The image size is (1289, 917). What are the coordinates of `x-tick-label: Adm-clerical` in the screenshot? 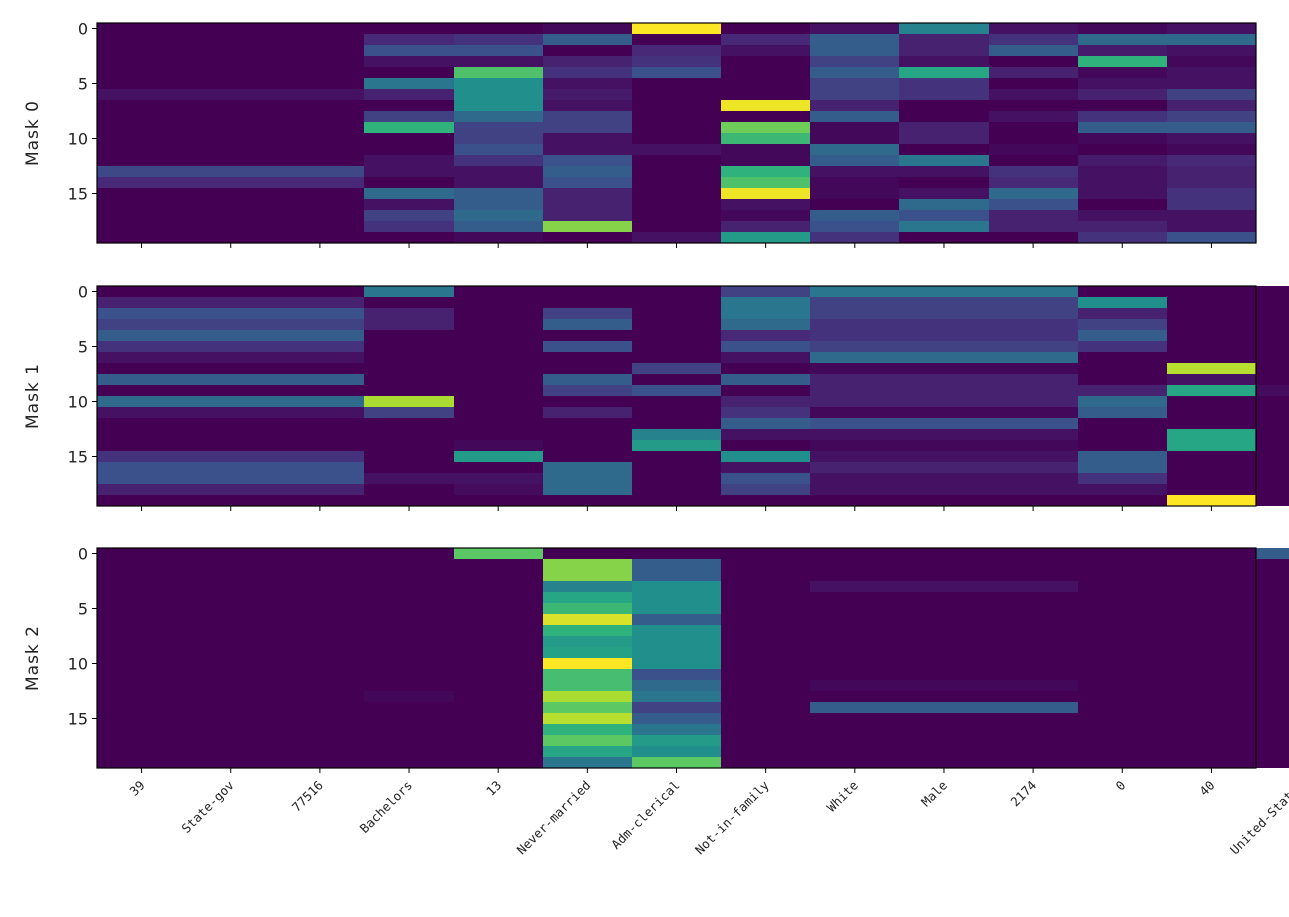 It's located at (645, 815).